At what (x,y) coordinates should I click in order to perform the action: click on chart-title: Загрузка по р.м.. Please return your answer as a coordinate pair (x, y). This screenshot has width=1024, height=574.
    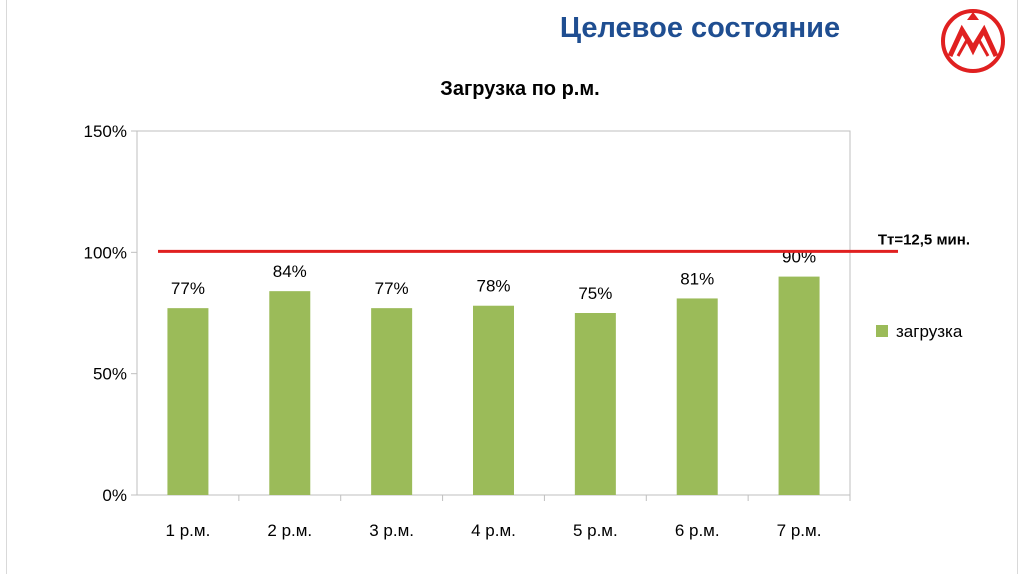
    Looking at the image, I should click on (520, 89).